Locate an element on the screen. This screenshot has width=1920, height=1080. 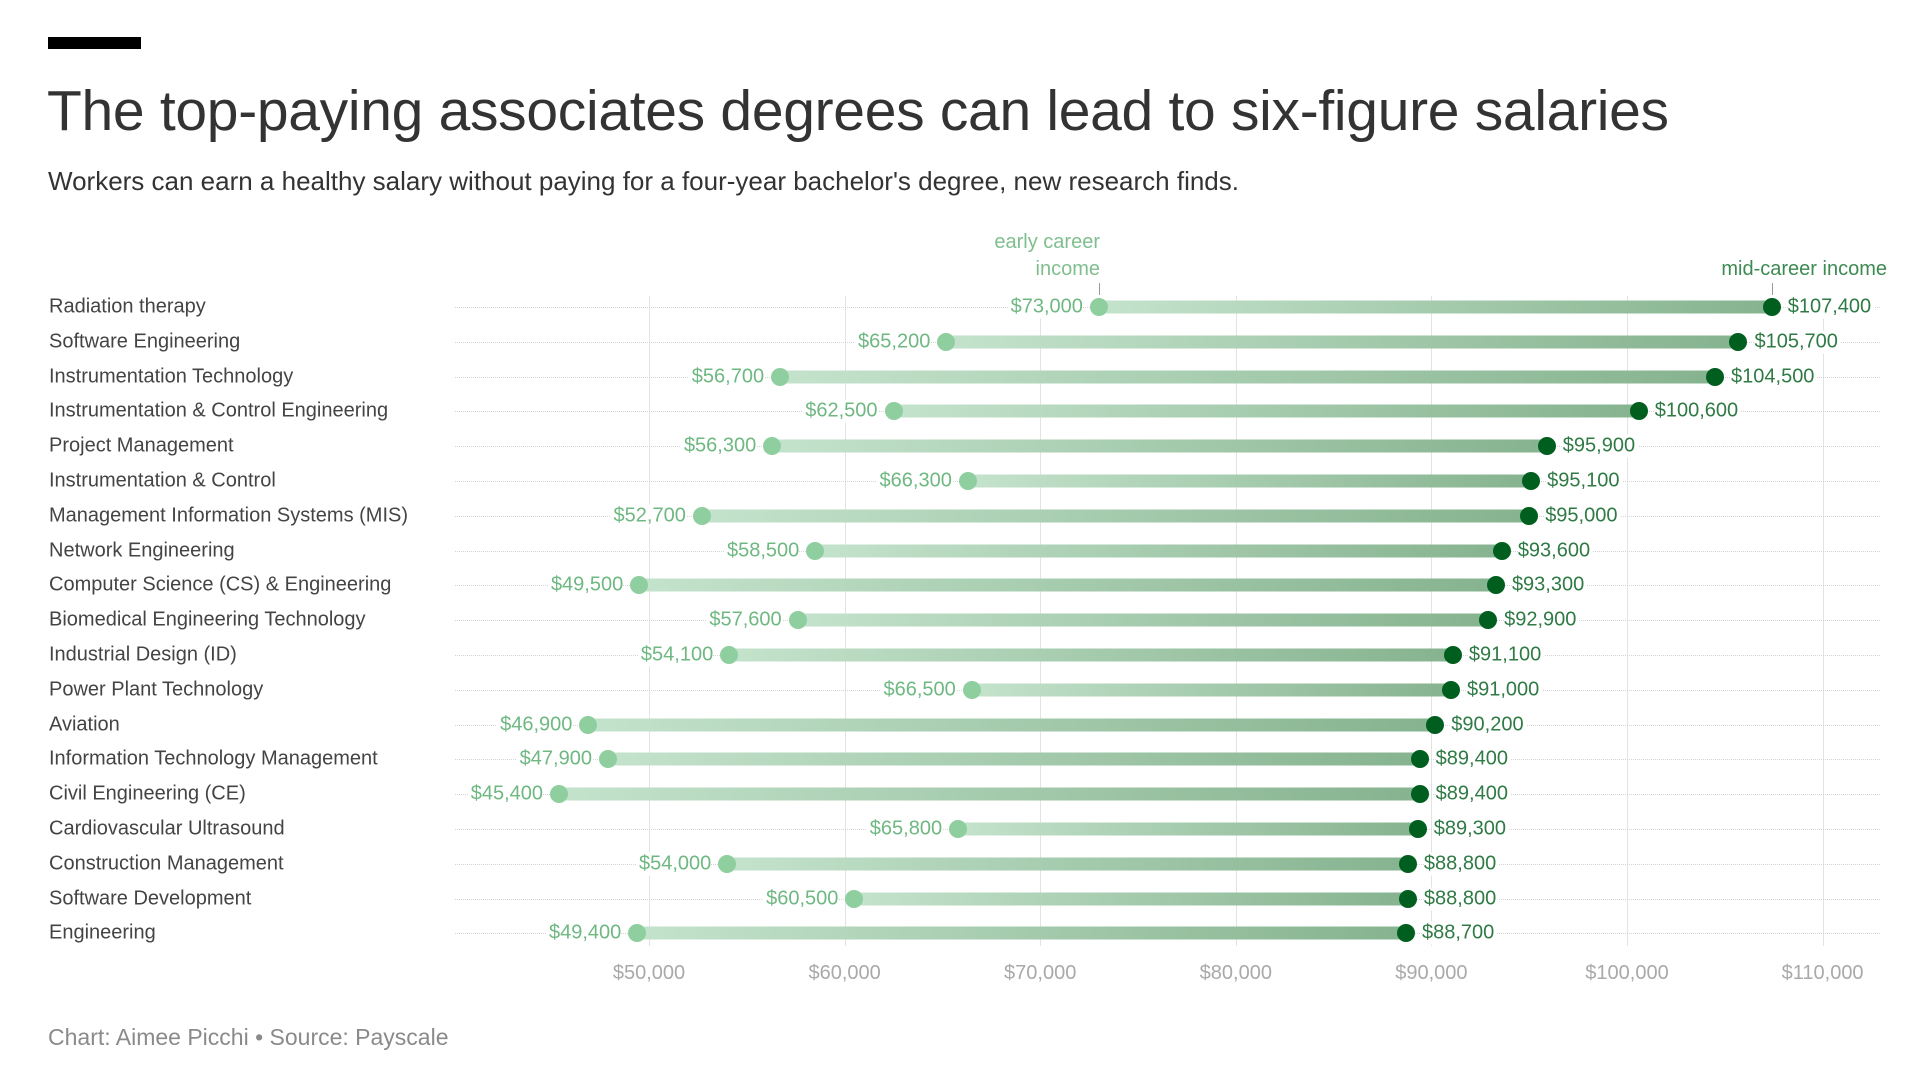
early-career-value: $47,900 is located at coordinates (554, 759).